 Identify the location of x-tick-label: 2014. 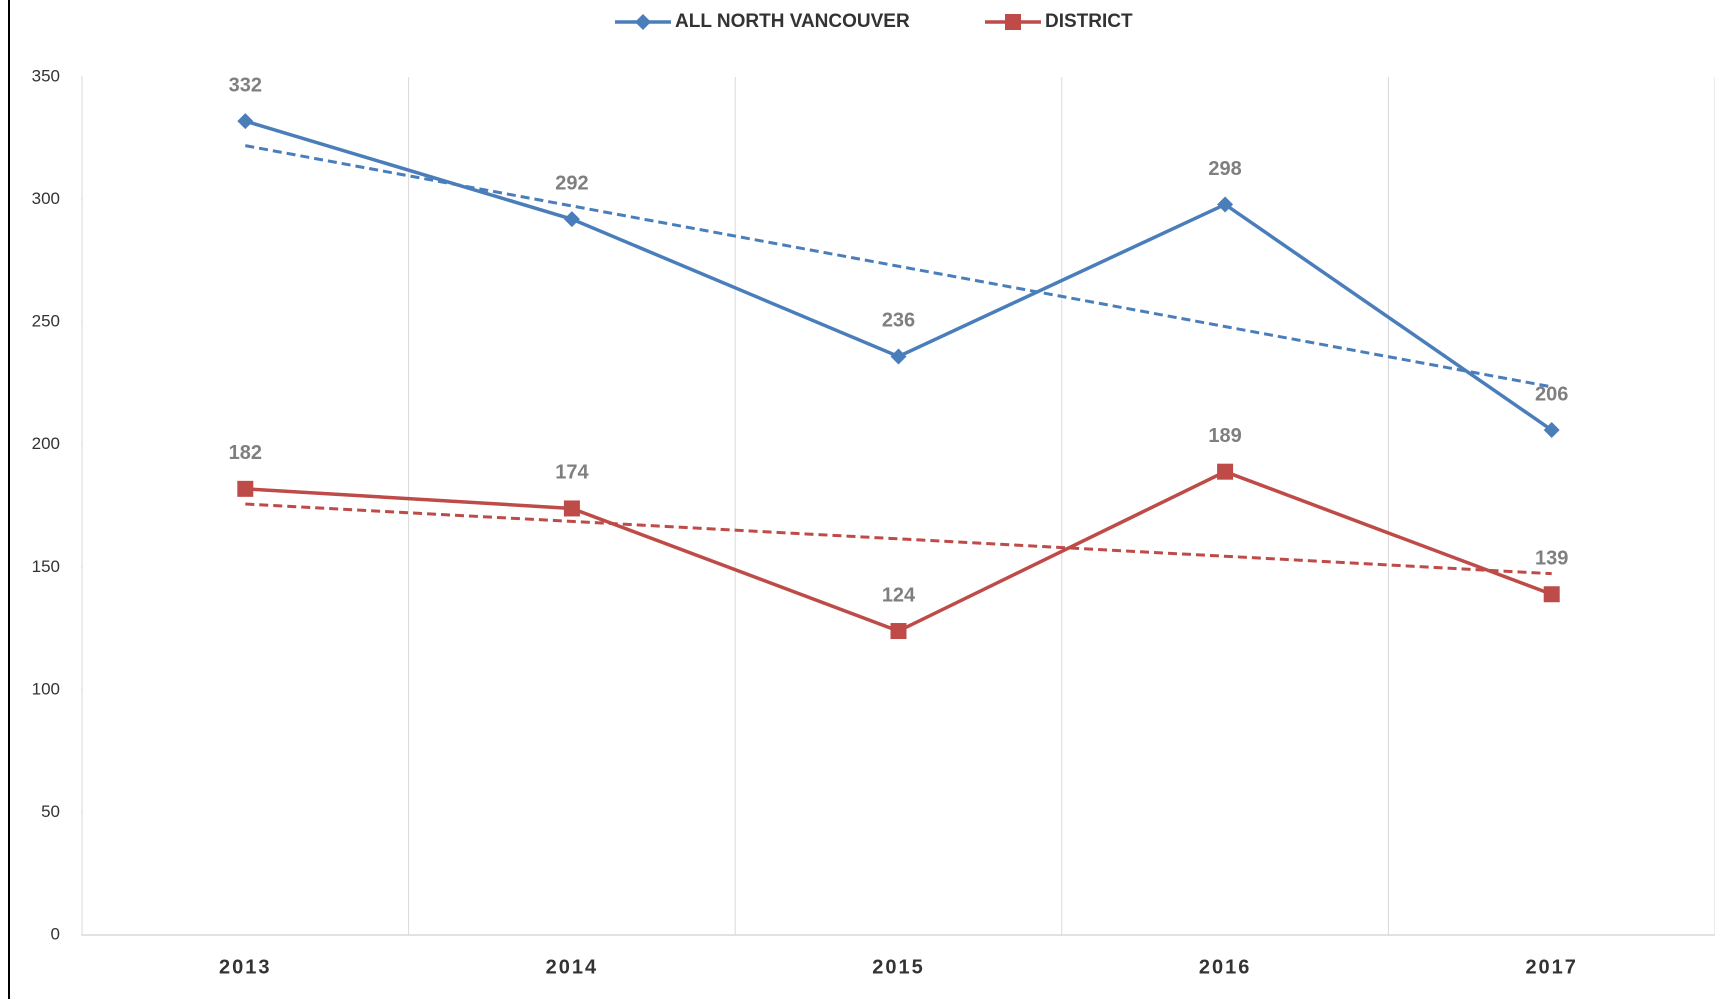
(572, 967).